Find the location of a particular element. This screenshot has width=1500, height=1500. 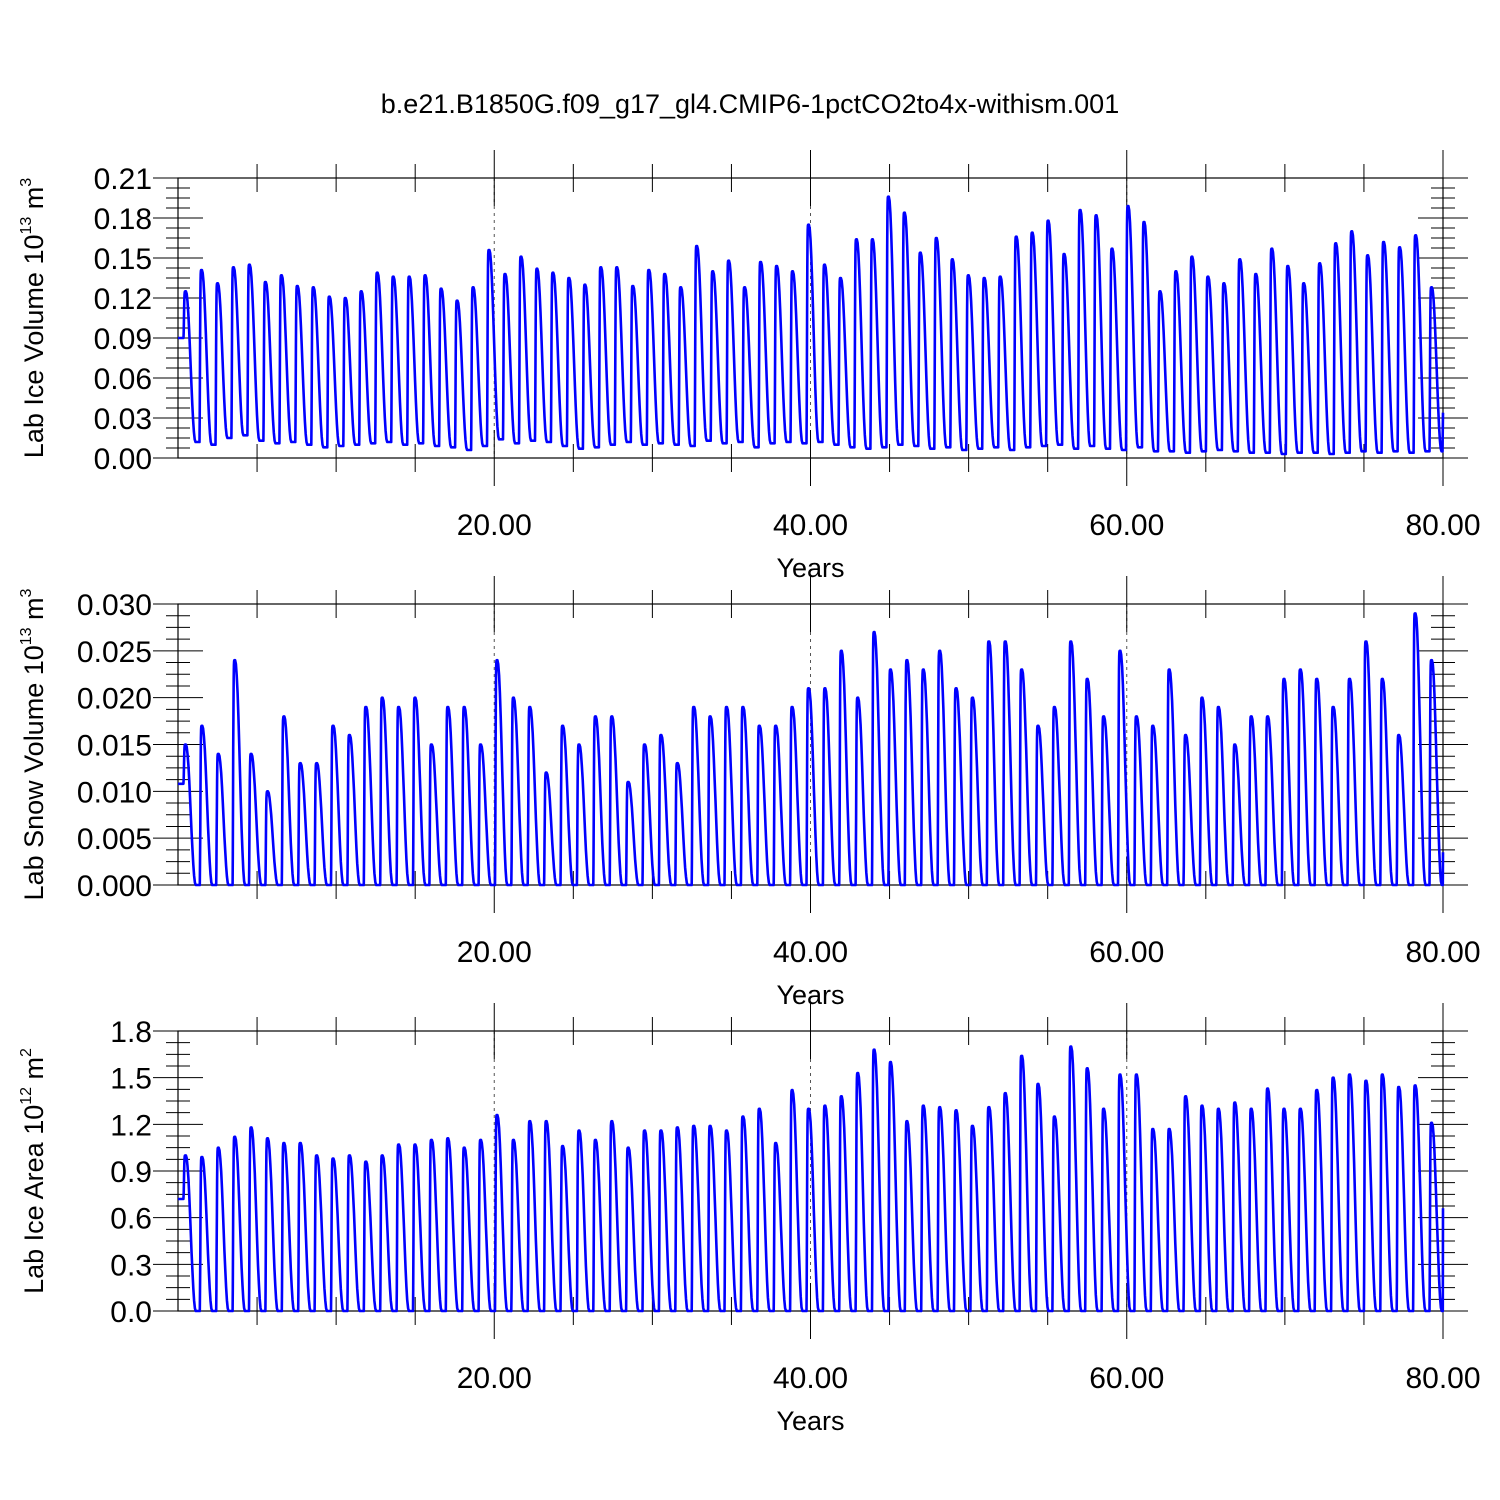

y-tick-label: 0.09 is located at coordinates (123, 339).